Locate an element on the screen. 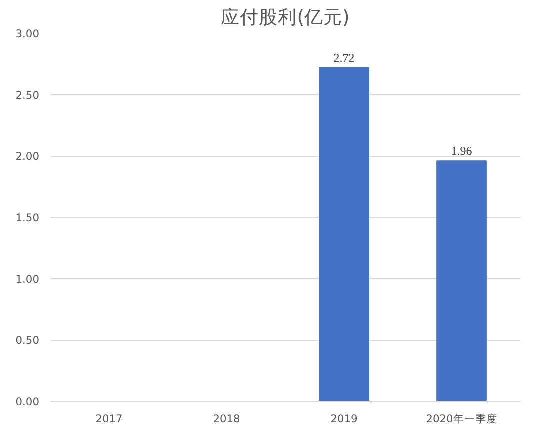 This screenshot has width=550, height=428. y-tick-label: 0.00 is located at coordinates (28, 402).